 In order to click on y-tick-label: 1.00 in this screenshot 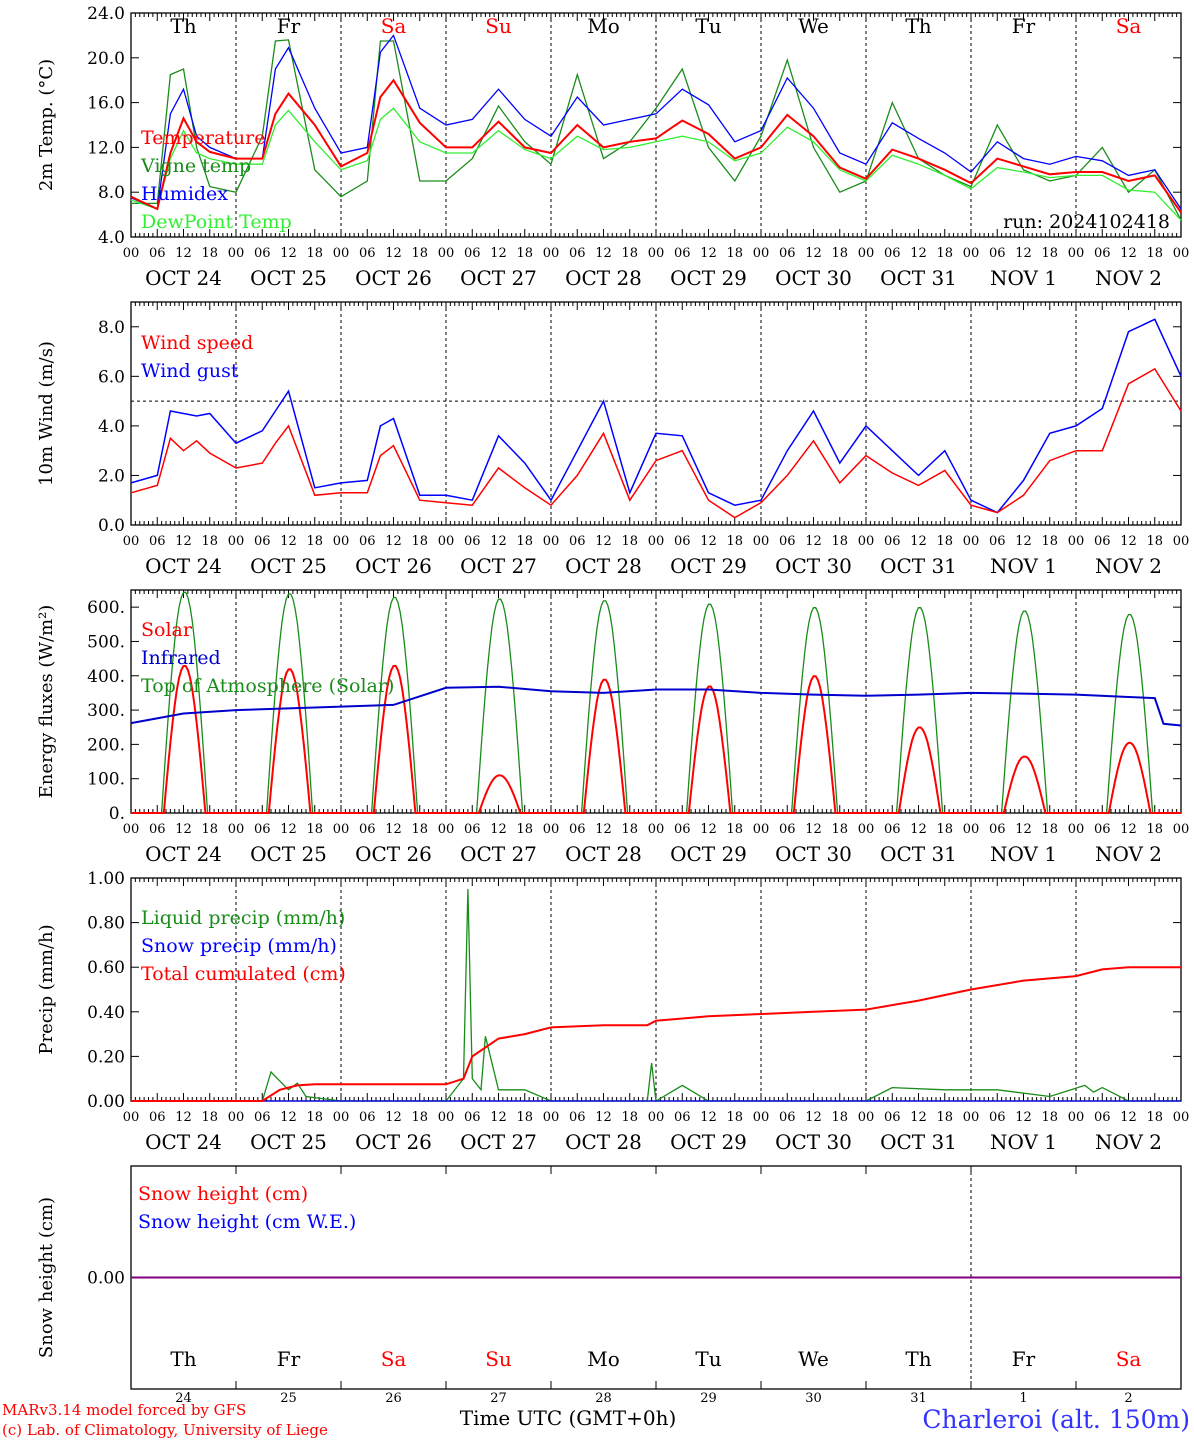, I will do `click(106, 879)`.